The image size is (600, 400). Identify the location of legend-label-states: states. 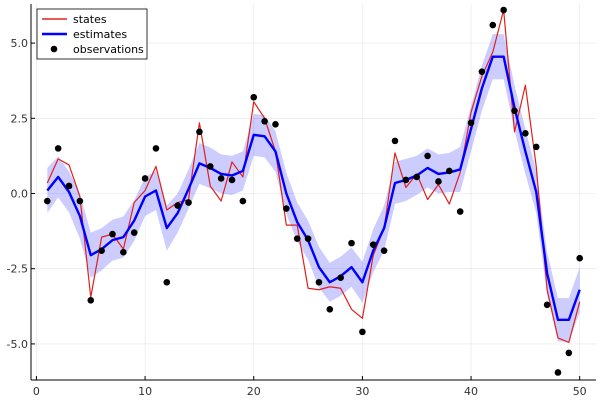
(90, 19).